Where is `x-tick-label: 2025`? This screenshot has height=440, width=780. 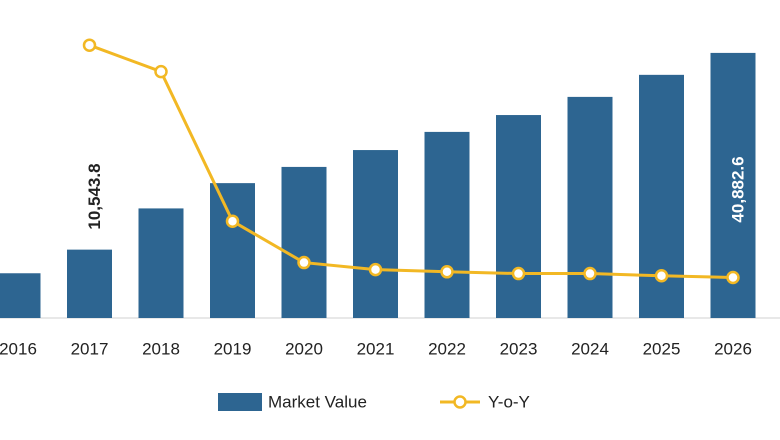
x-tick-label: 2025 is located at coordinates (662, 348).